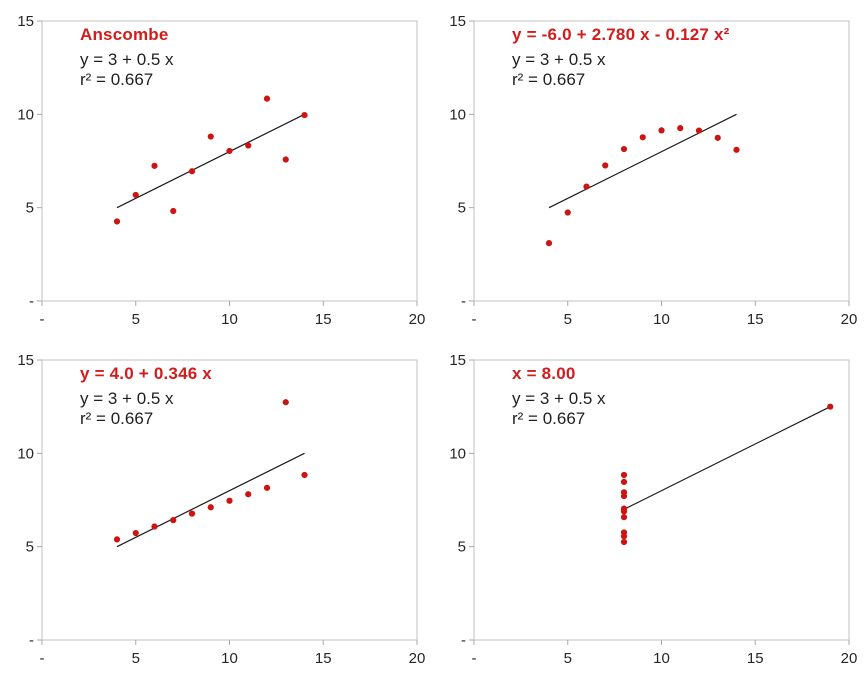 Image resolution: width=864 pixels, height=678 pixels. What do you see at coordinates (544, 373) in the screenshot?
I see `panel-title: x = 8.00` at bounding box center [544, 373].